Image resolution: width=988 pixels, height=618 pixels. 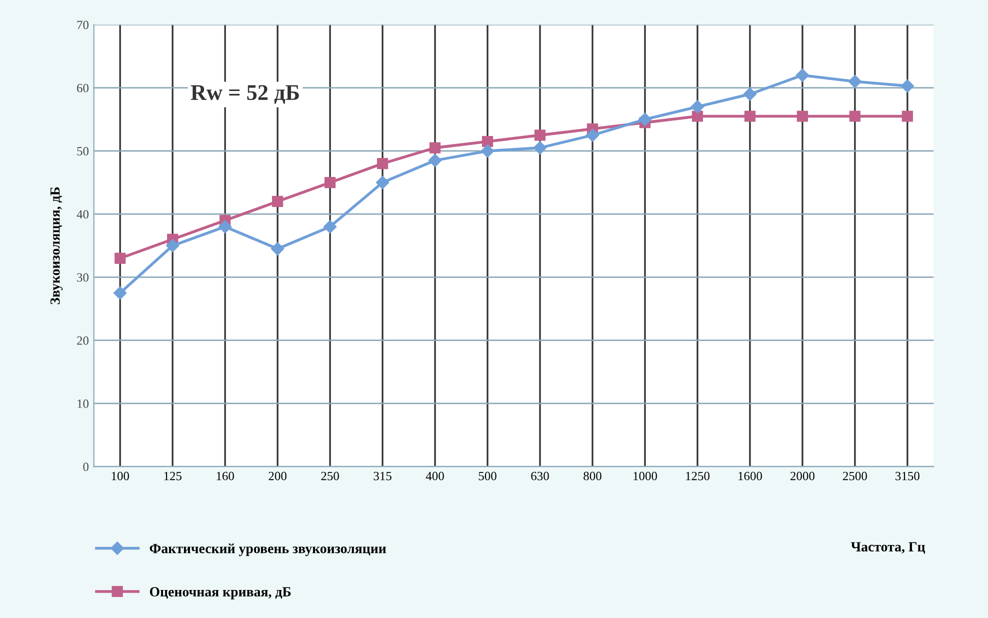 I want to click on legend-label: Фактический уровень звукоизоляции, so click(x=268, y=550).